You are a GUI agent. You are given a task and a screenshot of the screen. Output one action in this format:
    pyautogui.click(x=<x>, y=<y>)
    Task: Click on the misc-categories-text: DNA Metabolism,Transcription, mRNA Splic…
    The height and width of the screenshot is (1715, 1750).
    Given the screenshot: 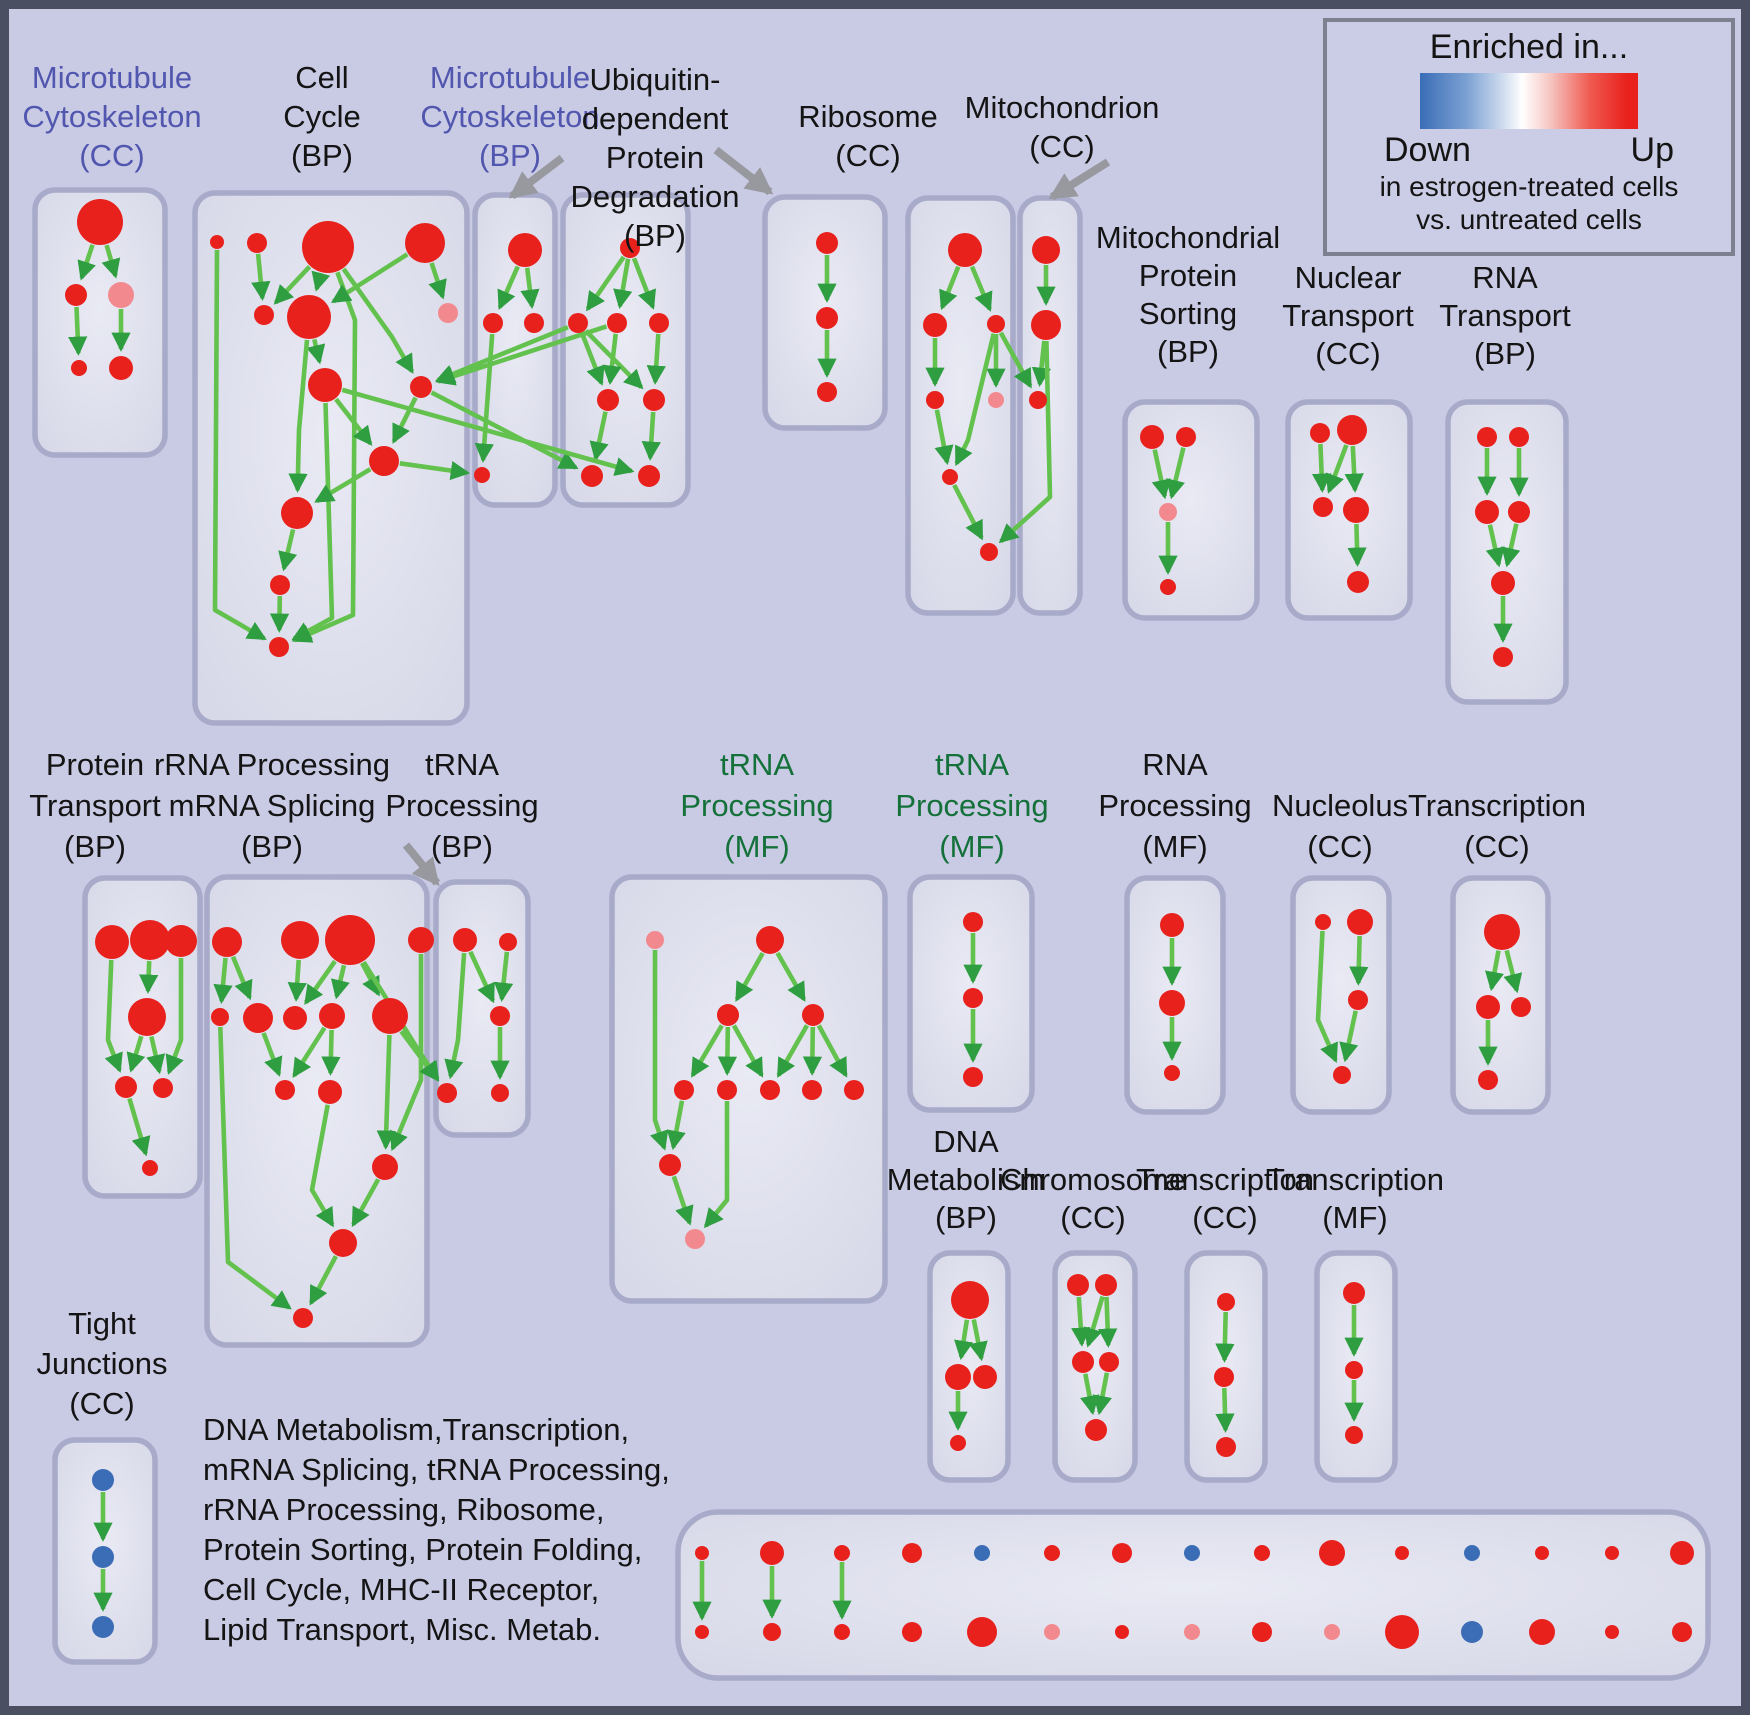 What is the action you would take?
    pyautogui.click(x=436, y=1530)
    